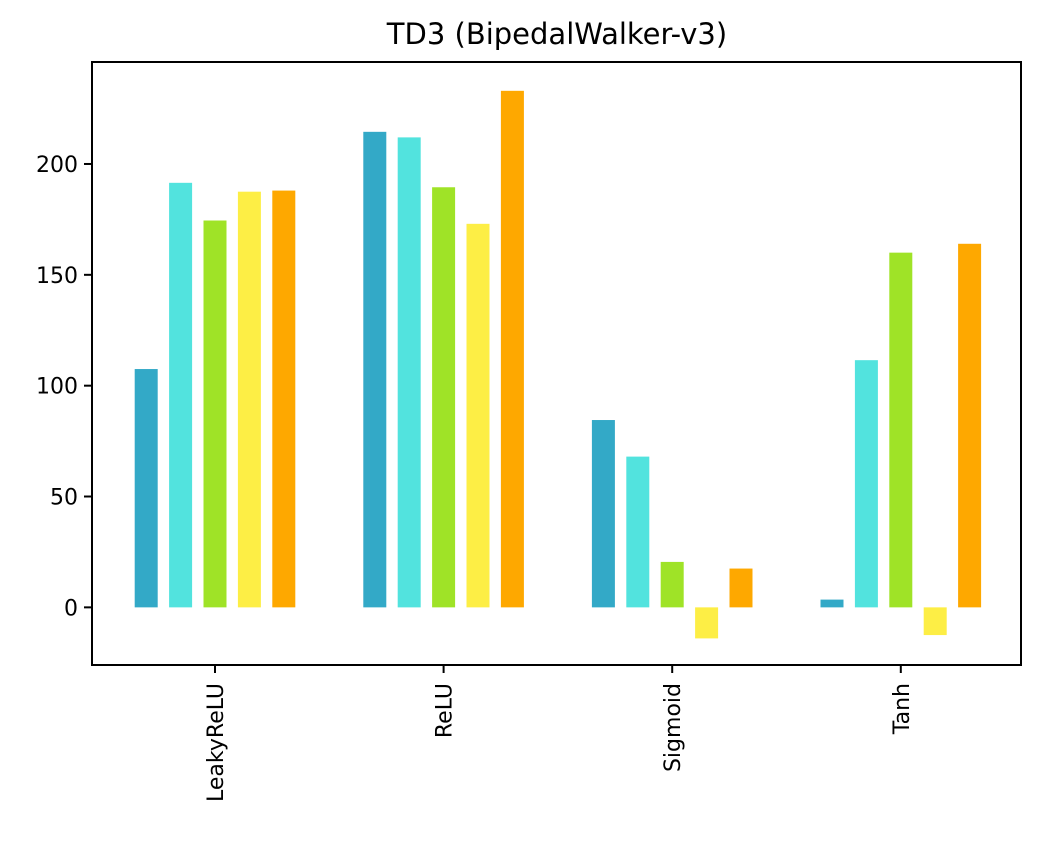 This screenshot has height=856, width=1042. Describe the element at coordinates (445, 710) in the screenshot. I see `x-tick-label-relu: ReLU` at that location.